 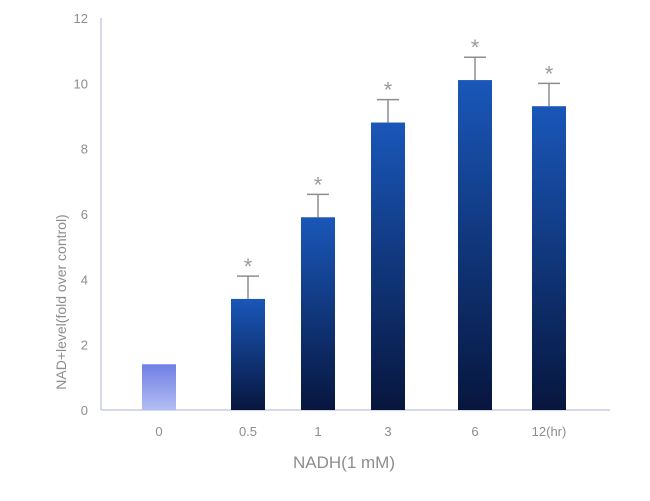 What do you see at coordinates (248, 431) in the screenshot?
I see `x-tick-label: 0.5` at bounding box center [248, 431].